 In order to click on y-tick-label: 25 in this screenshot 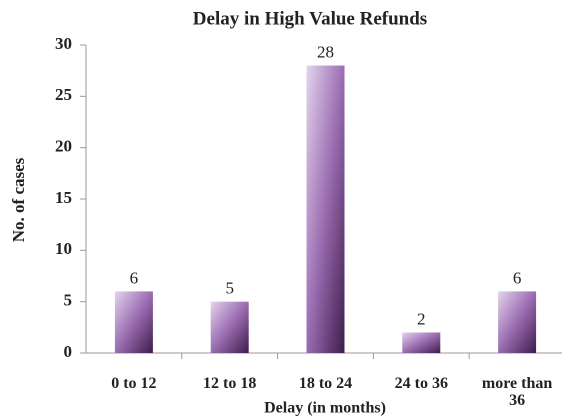, I will do `click(63, 94)`.